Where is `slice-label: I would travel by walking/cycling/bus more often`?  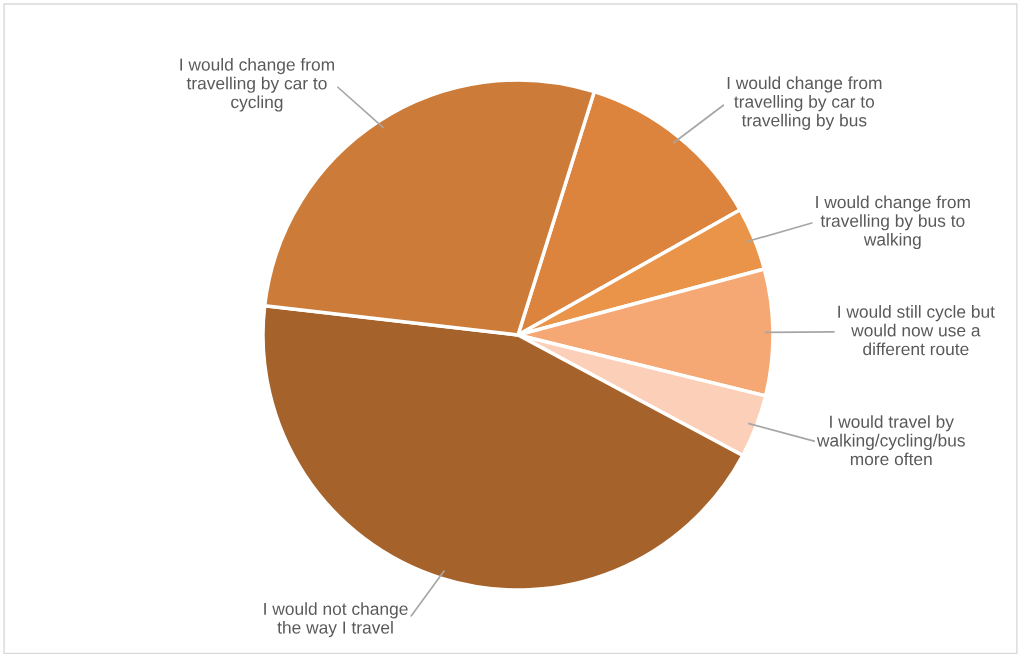
slice-label: I would travel by walking/cycling/bus more often is located at coordinates (890, 440).